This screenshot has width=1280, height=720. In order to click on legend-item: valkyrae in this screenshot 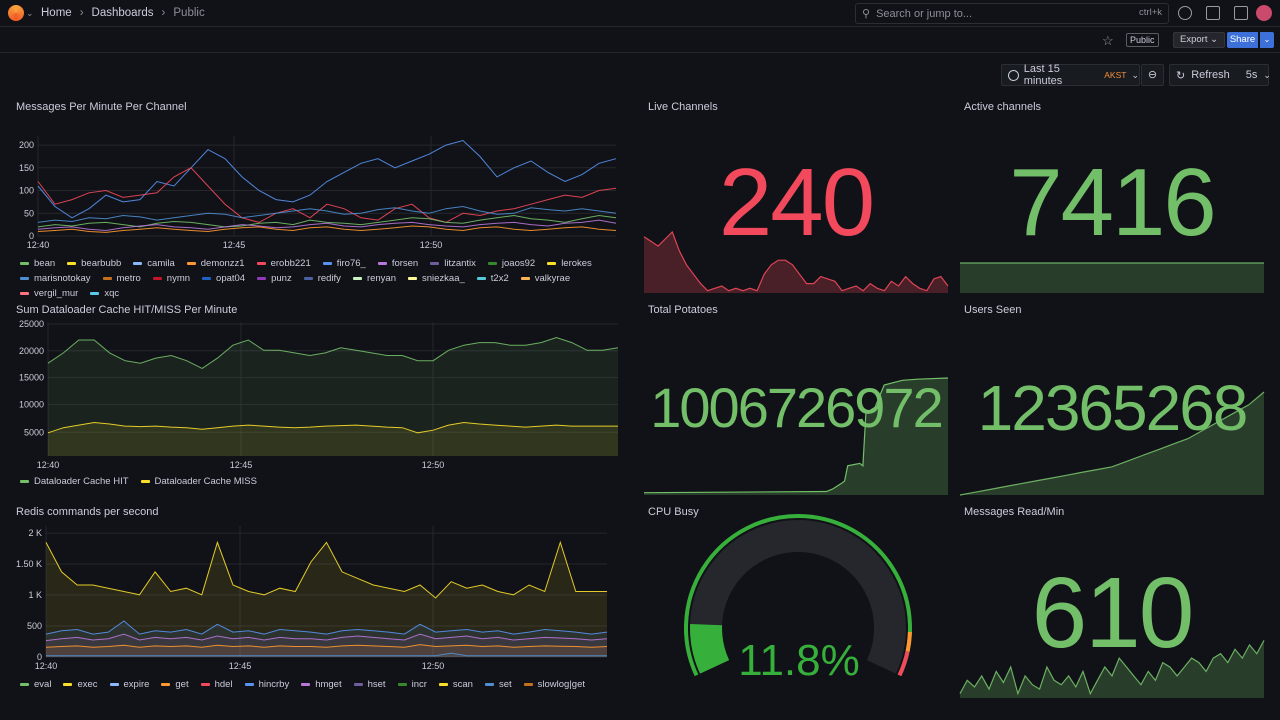, I will do `click(545, 278)`.